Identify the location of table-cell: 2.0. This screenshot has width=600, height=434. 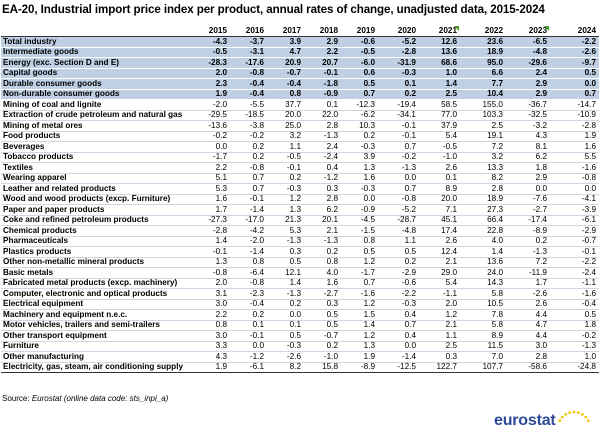
(439, 304).